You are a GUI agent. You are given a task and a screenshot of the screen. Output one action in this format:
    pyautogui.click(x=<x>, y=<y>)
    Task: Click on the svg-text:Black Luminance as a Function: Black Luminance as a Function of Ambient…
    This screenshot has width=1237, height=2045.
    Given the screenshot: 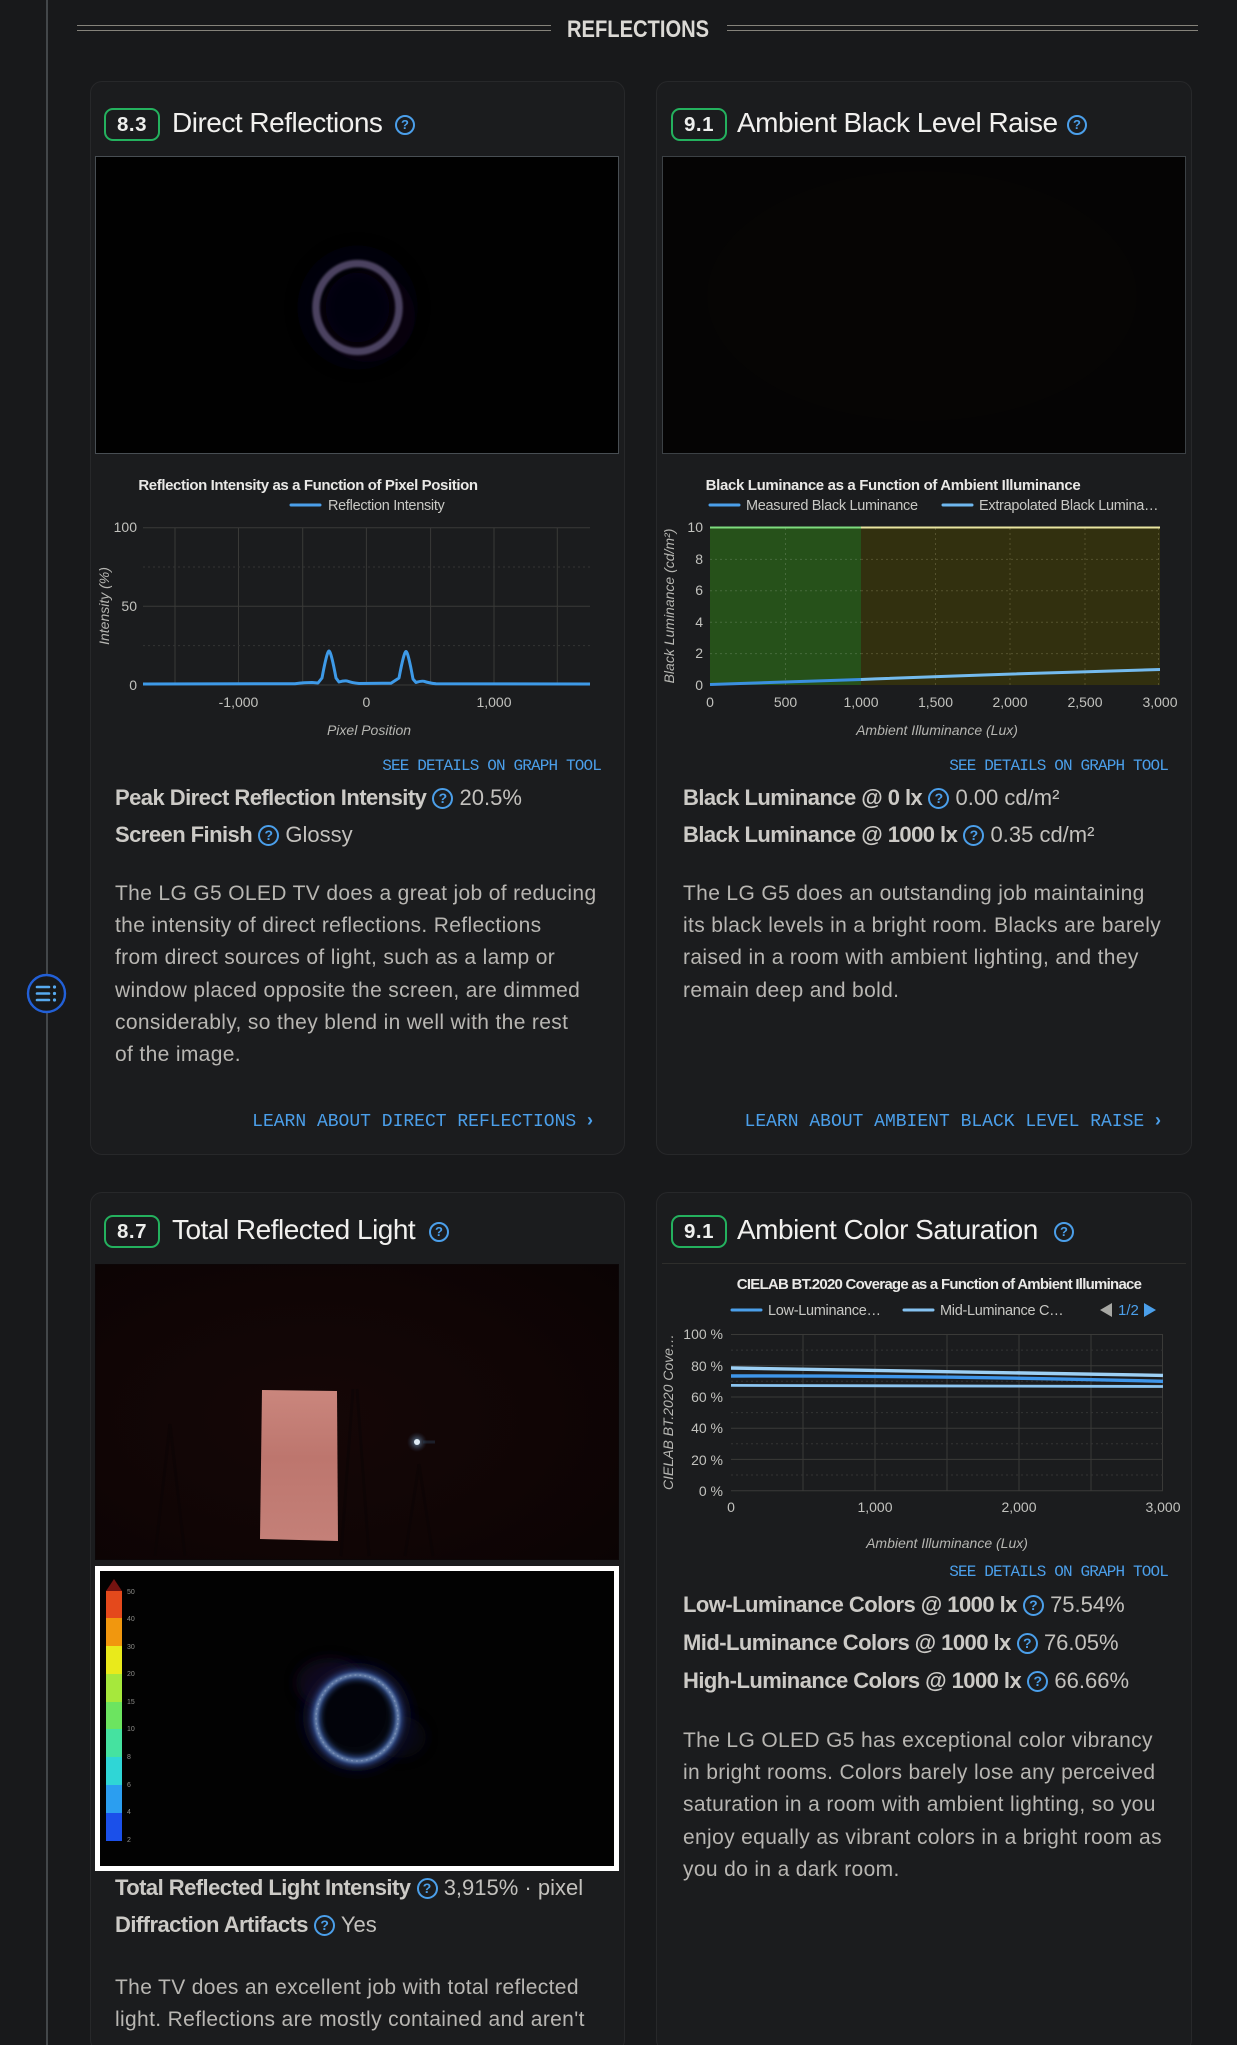 What is the action you would take?
    pyautogui.click(x=893, y=485)
    